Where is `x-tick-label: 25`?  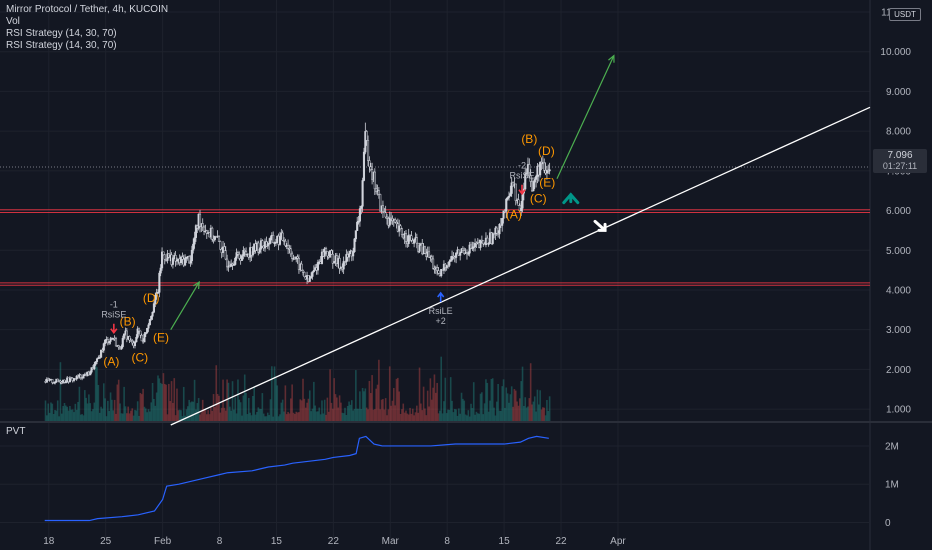
x-tick-label: 25 is located at coordinates (106, 541).